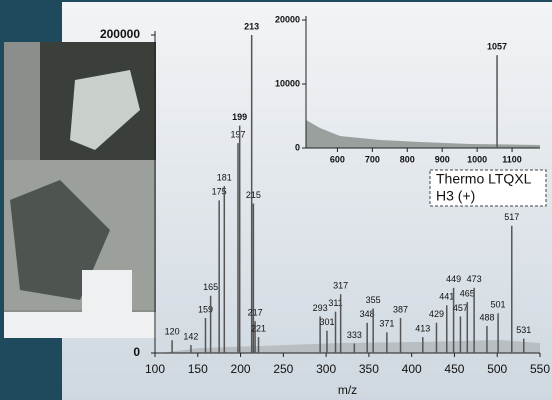 The width and height of the screenshot is (552, 400). Describe the element at coordinates (320, 308) in the screenshot. I see `peak-label: 293` at that location.